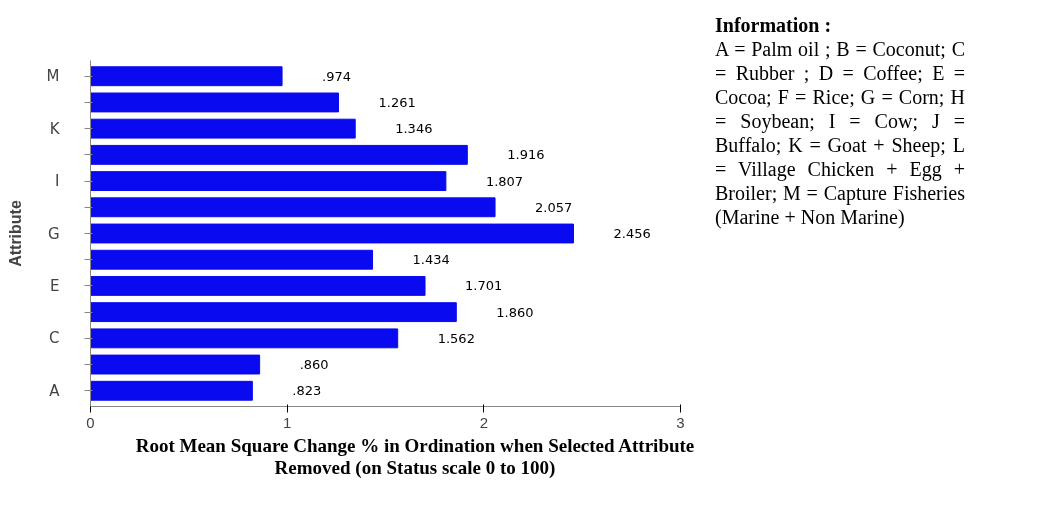 Image resolution: width=1057 pixels, height=532 pixels. What do you see at coordinates (504, 181) in the screenshot?
I see `data-label: 1.807` at bounding box center [504, 181].